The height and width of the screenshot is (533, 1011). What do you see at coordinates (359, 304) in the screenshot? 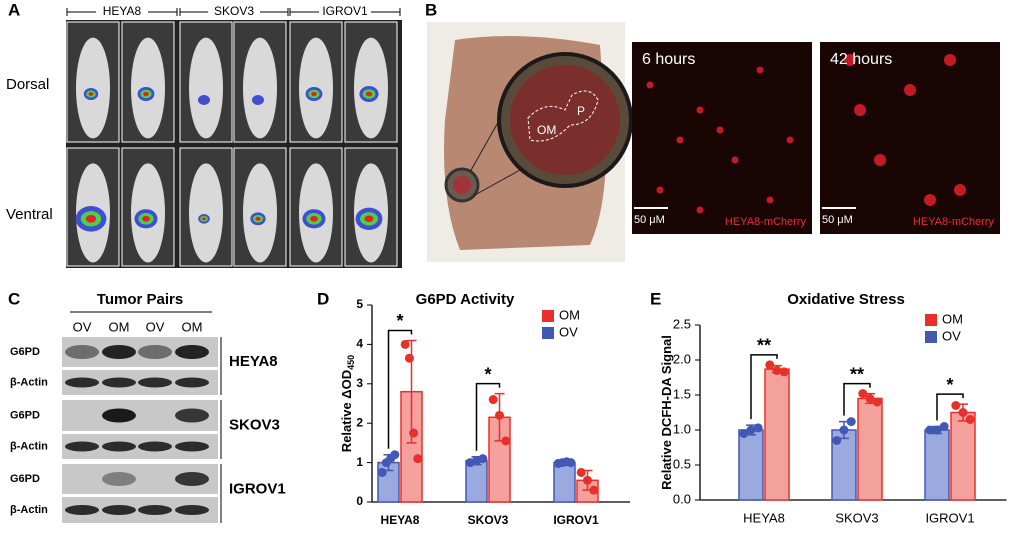
I see `y-tick-label: 5` at bounding box center [359, 304].